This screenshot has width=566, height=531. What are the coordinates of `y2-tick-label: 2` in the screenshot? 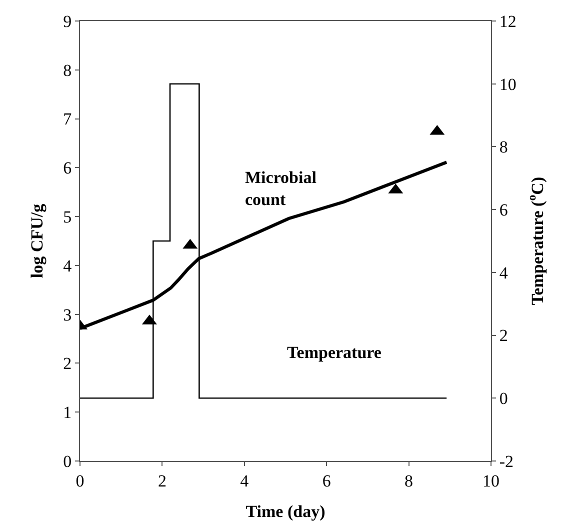 It's located at (503, 336).